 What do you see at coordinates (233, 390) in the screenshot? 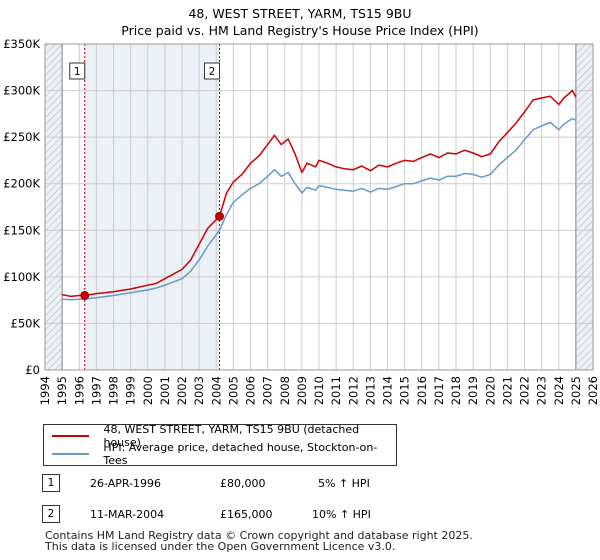
I see `x-tick-label: 2005` at bounding box center [233, 390].